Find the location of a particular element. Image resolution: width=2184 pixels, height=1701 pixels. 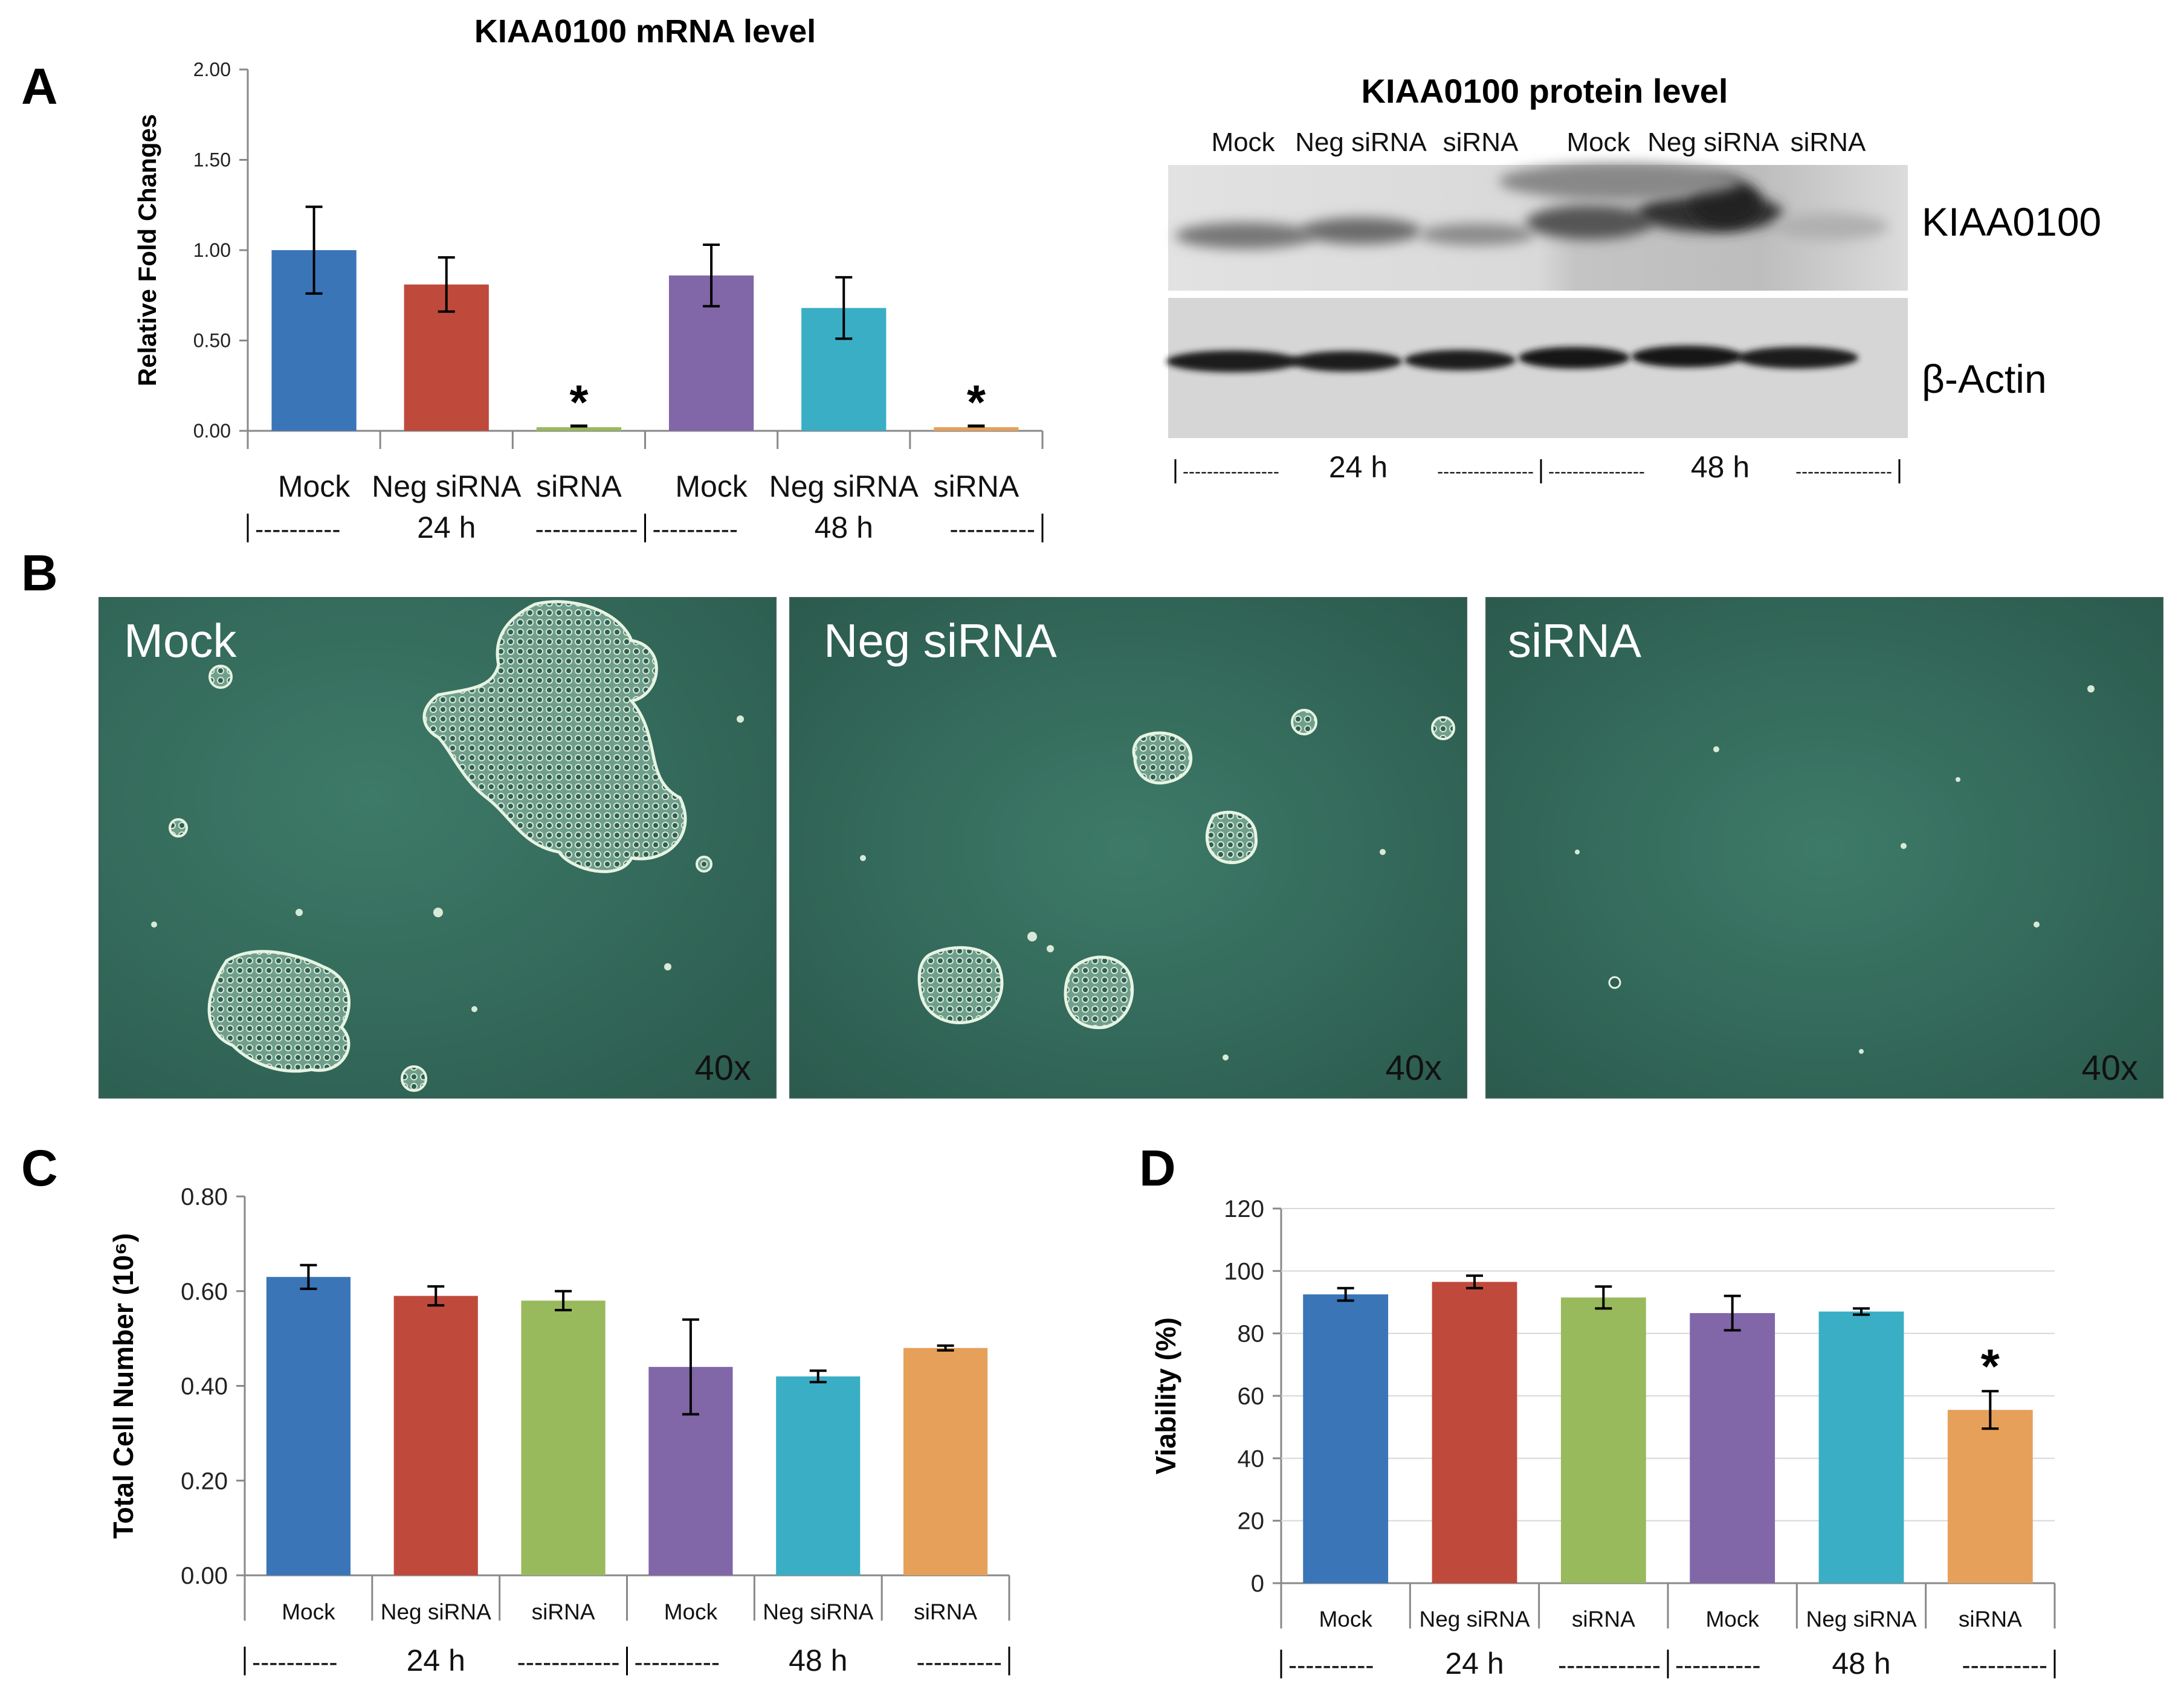

microscopy-neg-sirna: Neg siRNA 40x is located at coordinates (1128, 848).